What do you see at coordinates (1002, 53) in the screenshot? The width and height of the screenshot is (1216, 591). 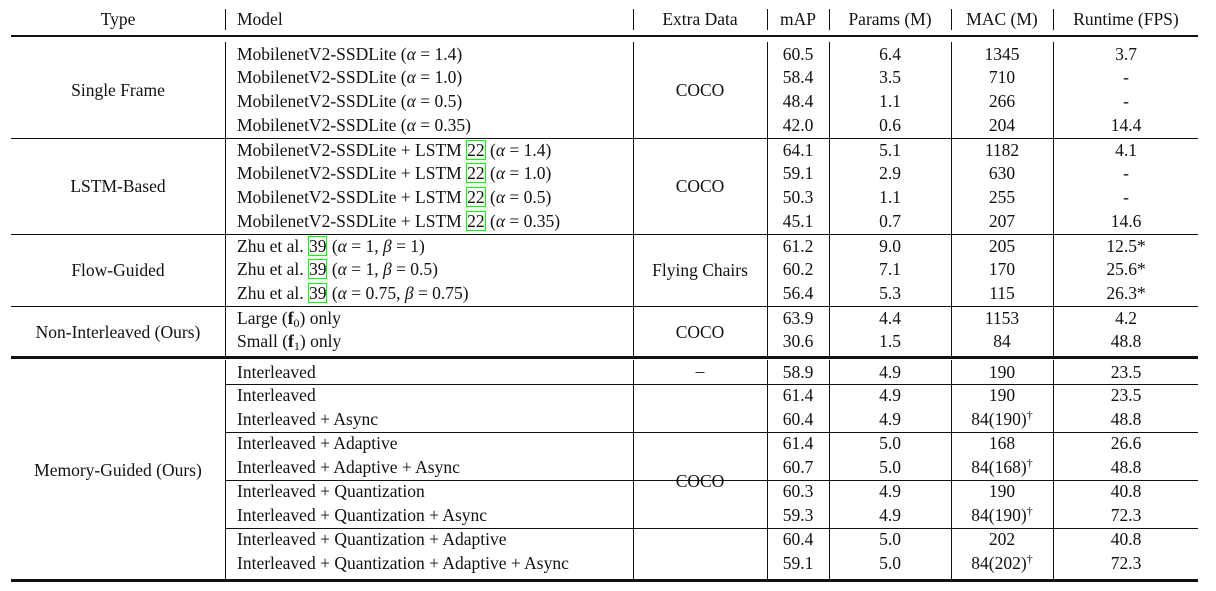 I see `mac-text: 1345` at bounding box center [1002, 53].